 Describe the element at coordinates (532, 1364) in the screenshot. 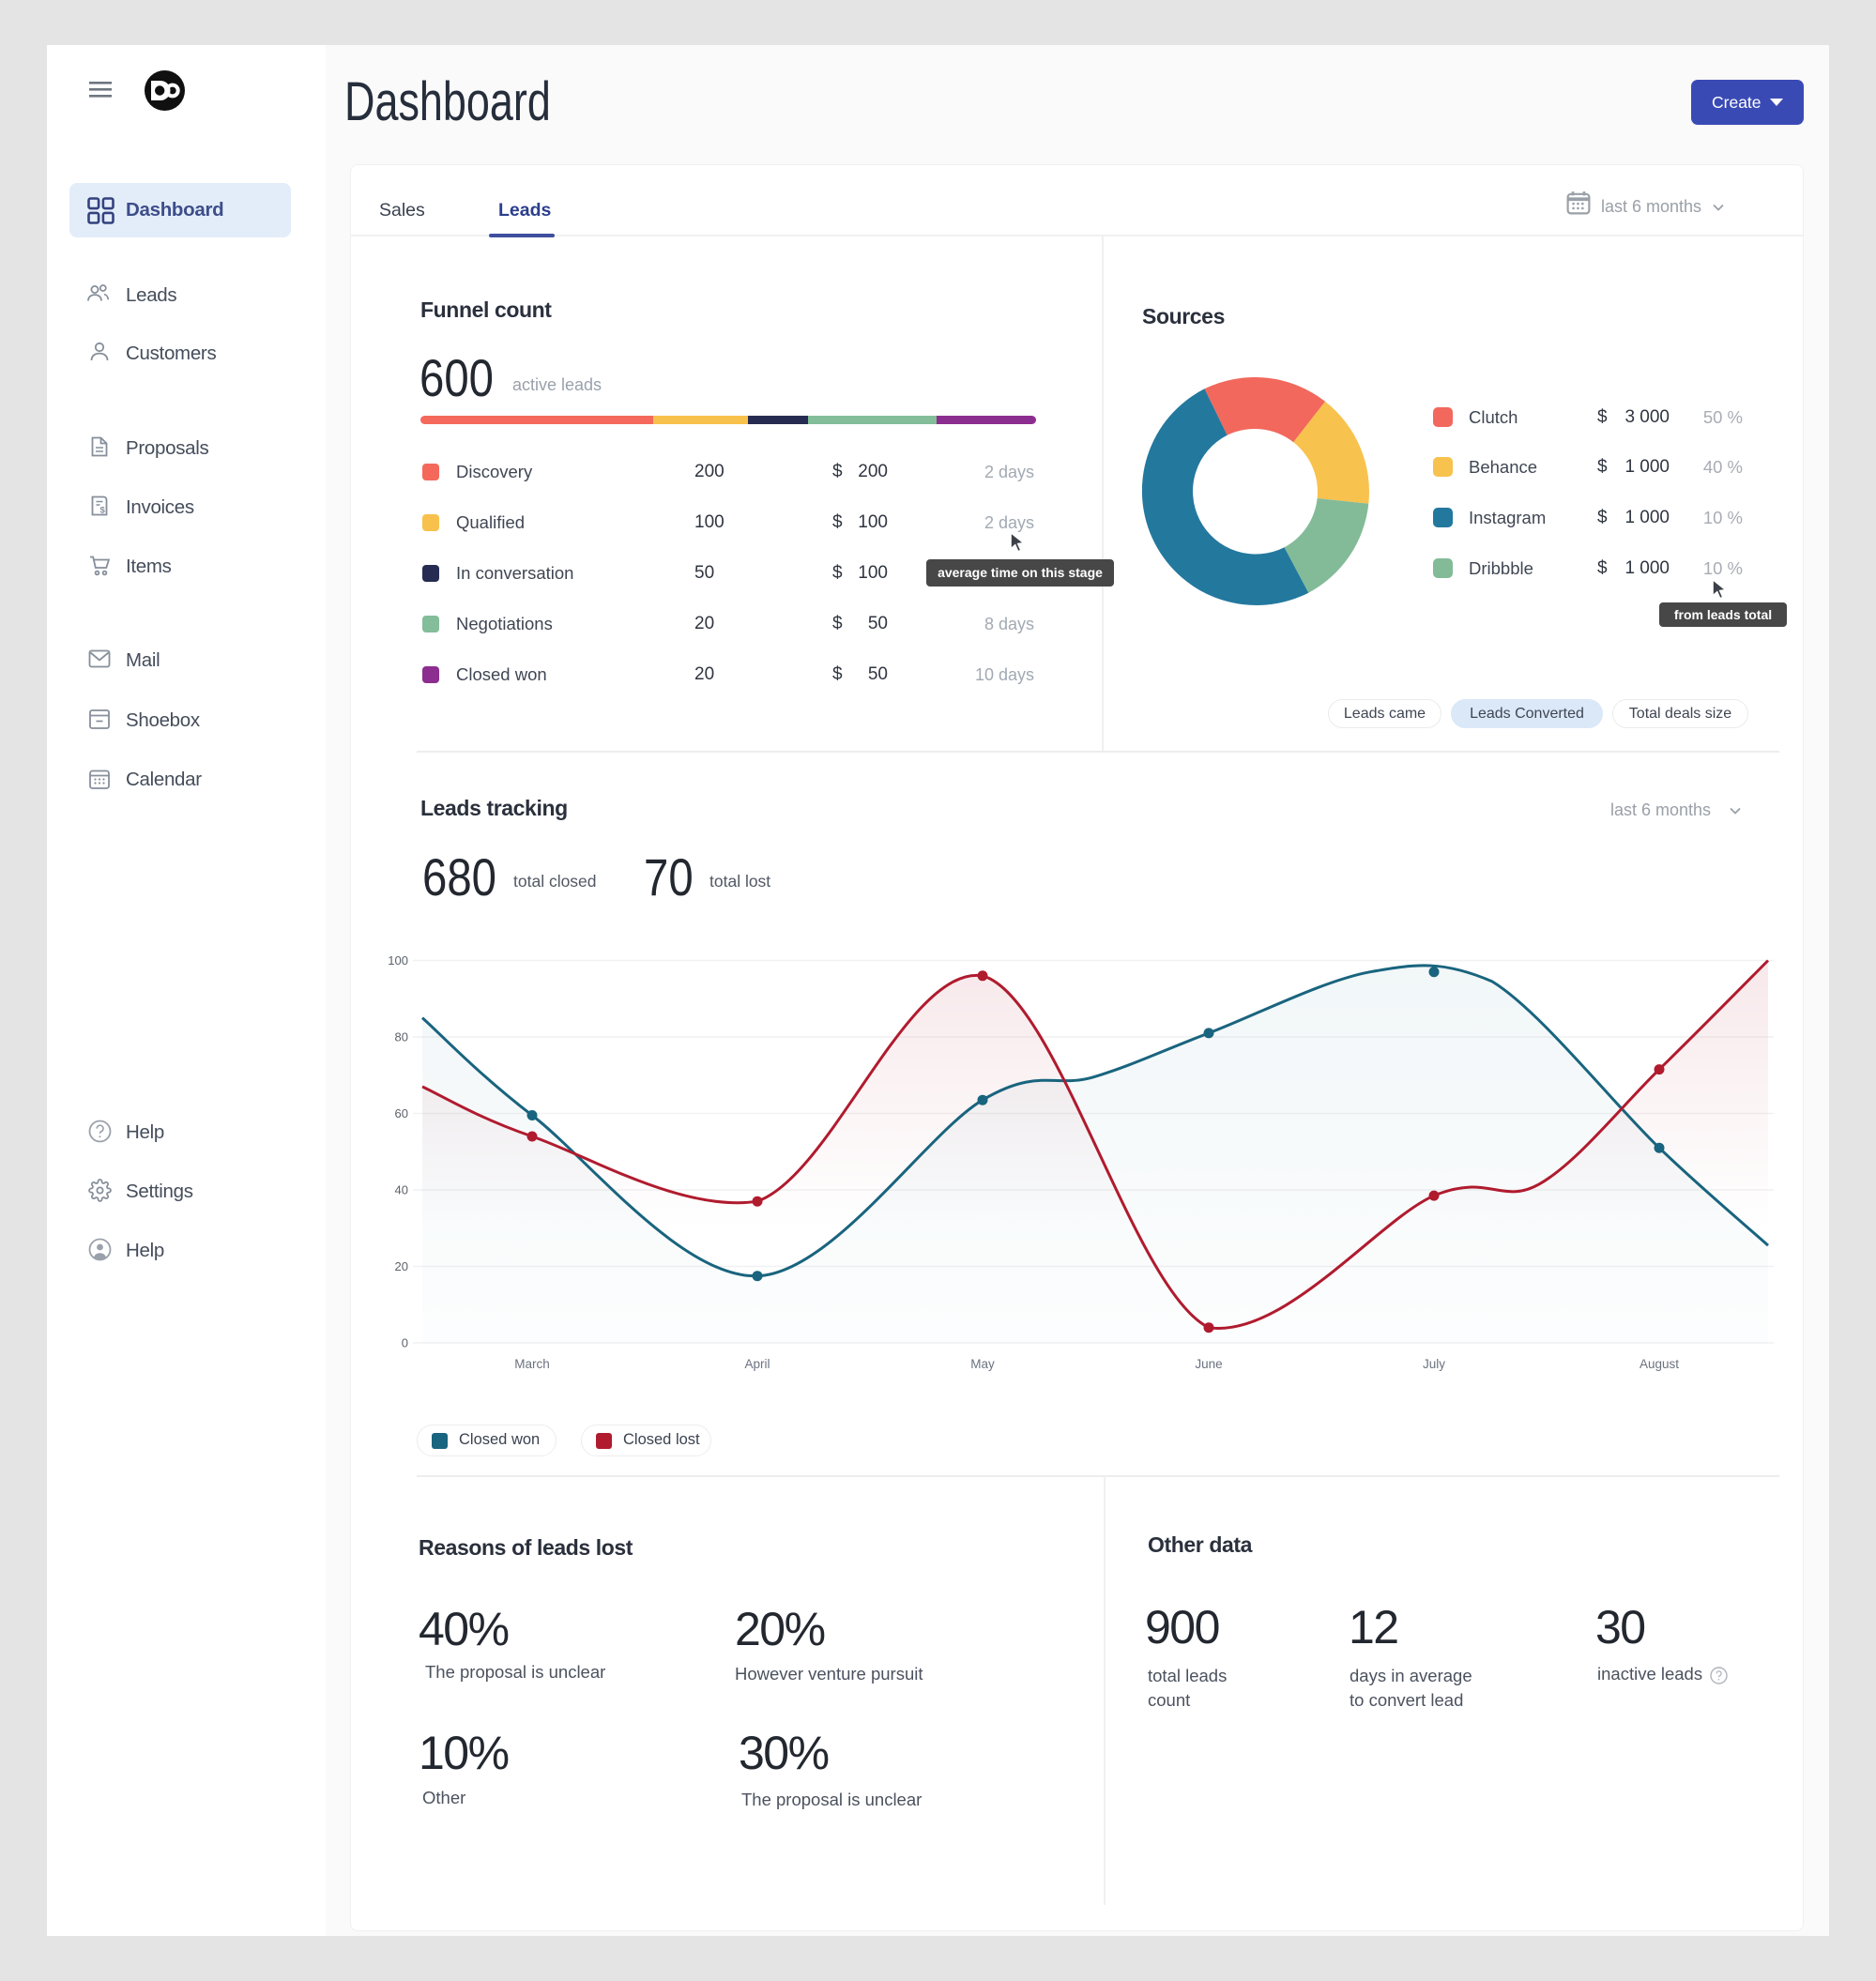

I see `svg-text: March` at that location.